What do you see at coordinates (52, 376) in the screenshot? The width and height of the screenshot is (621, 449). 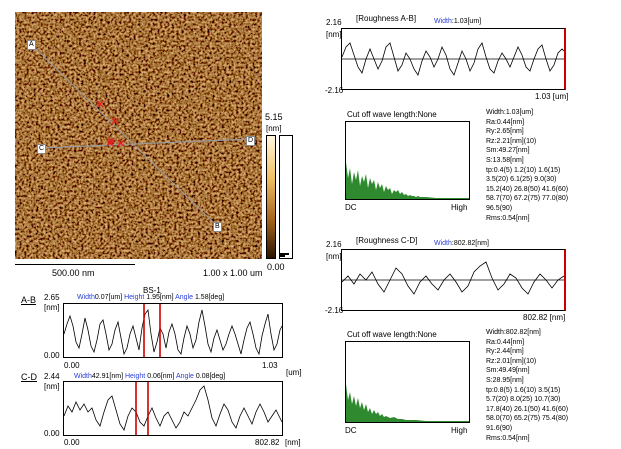 I see `section-cd-ymax: 2.44` at bounding box center [52, 376].